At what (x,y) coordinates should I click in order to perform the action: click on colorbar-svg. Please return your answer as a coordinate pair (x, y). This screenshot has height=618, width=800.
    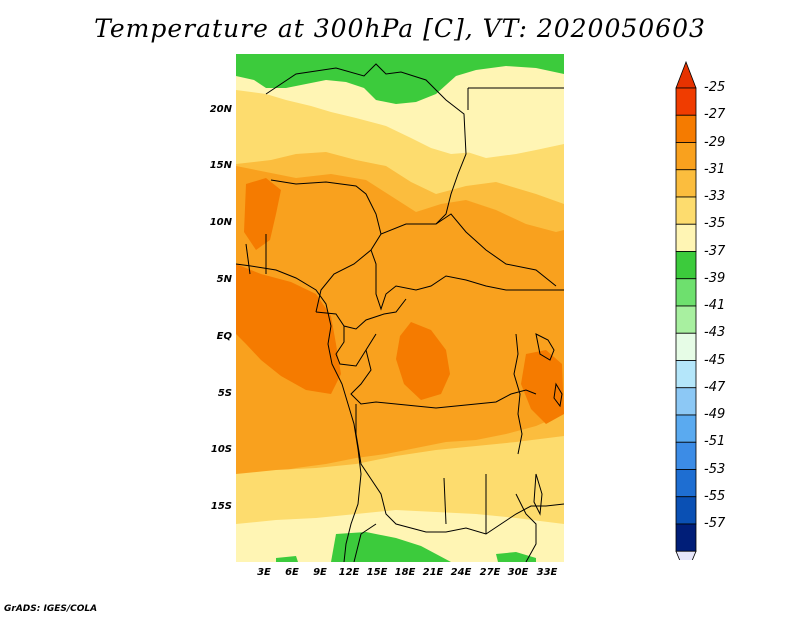
    Looking at the image, I should click on (686, 318).